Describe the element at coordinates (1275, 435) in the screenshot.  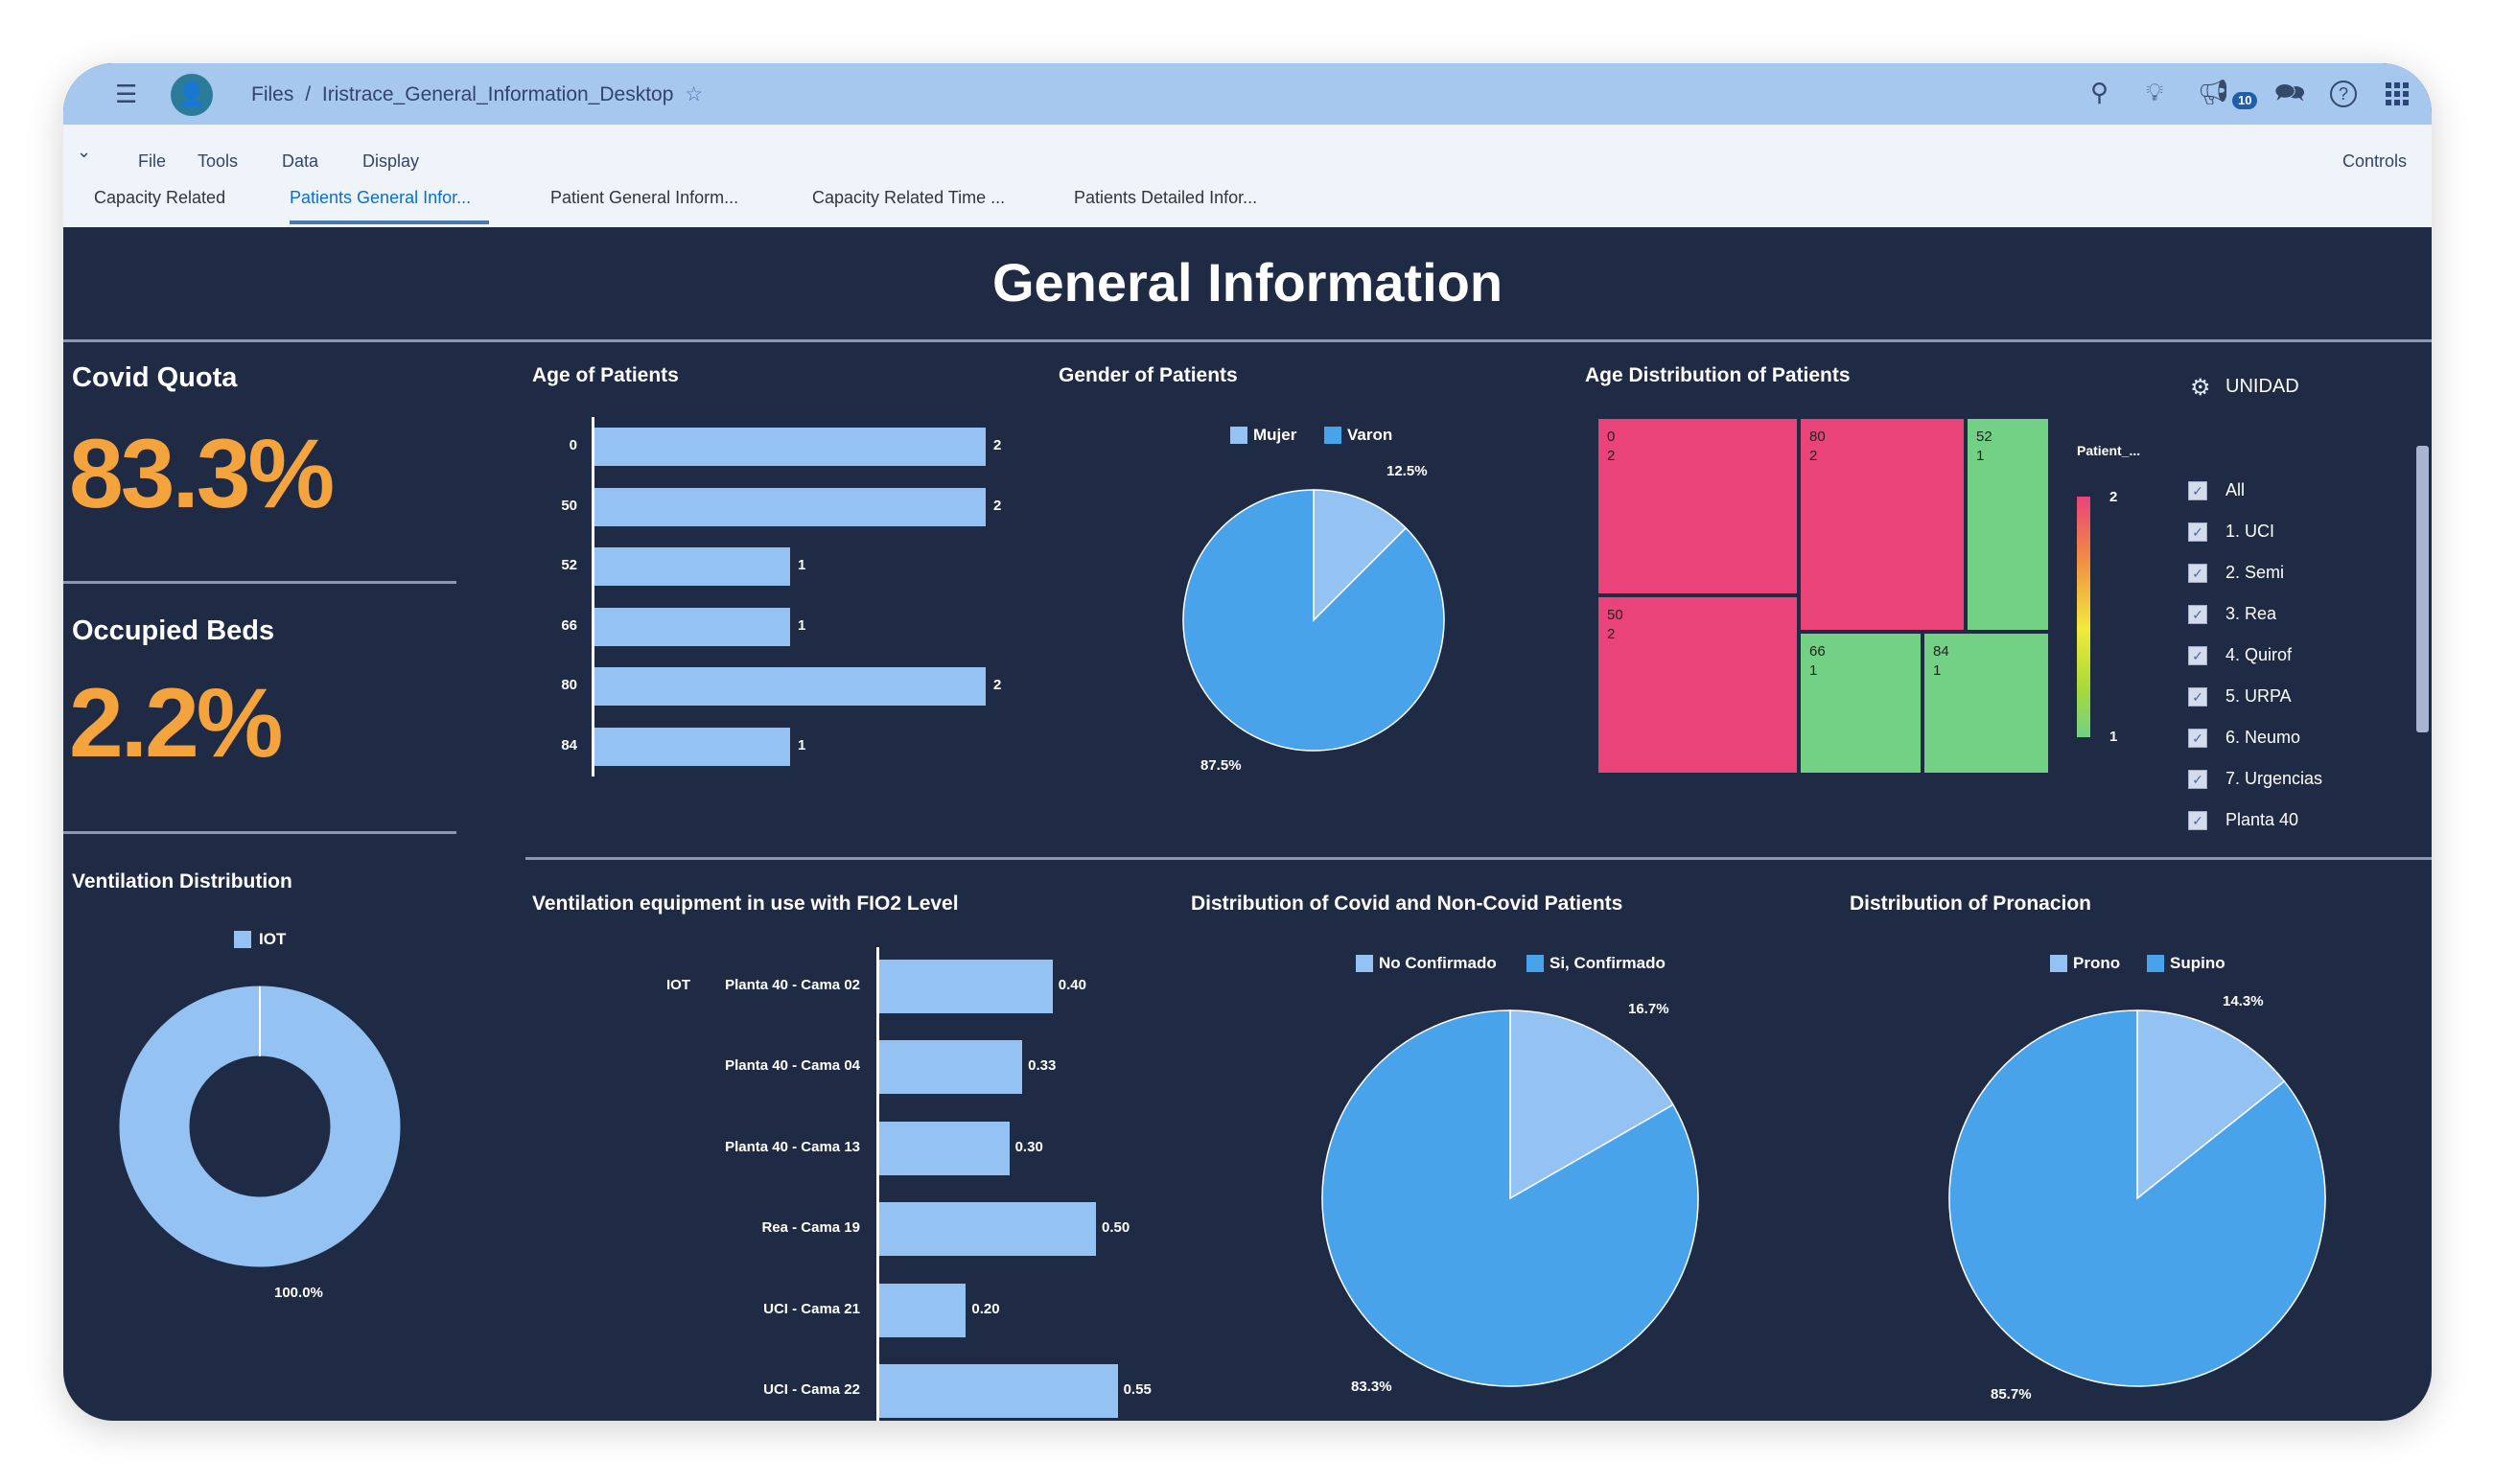
I see `legend-label: Mujer` at that location.